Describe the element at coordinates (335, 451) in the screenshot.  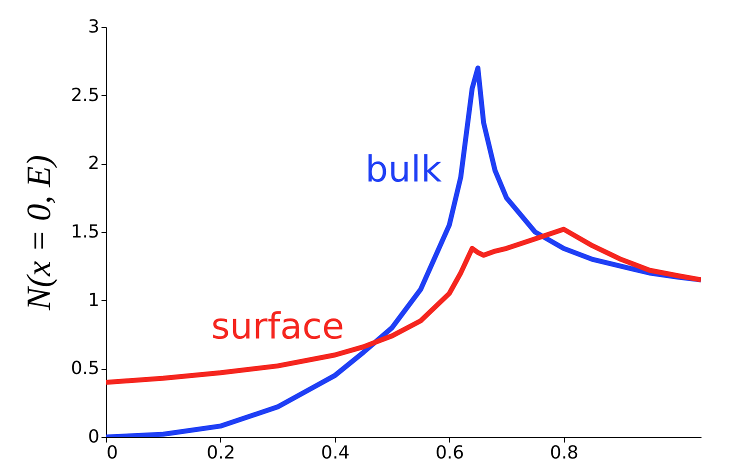
I see `x-tick-label: 0.4` at that location.